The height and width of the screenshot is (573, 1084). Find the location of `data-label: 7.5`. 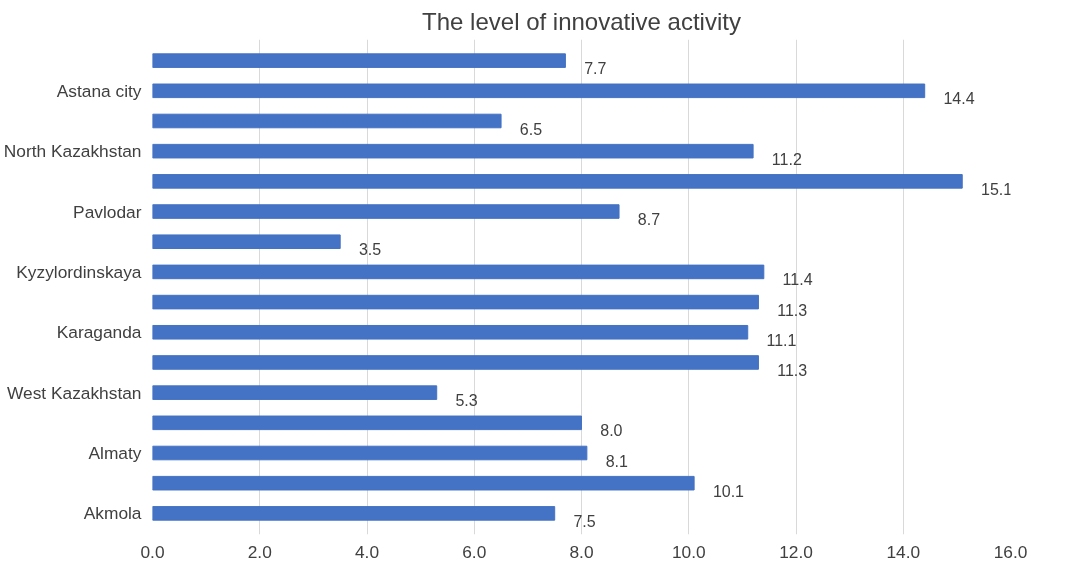

data-label: 7.5 is located at coordinates (584, 521).